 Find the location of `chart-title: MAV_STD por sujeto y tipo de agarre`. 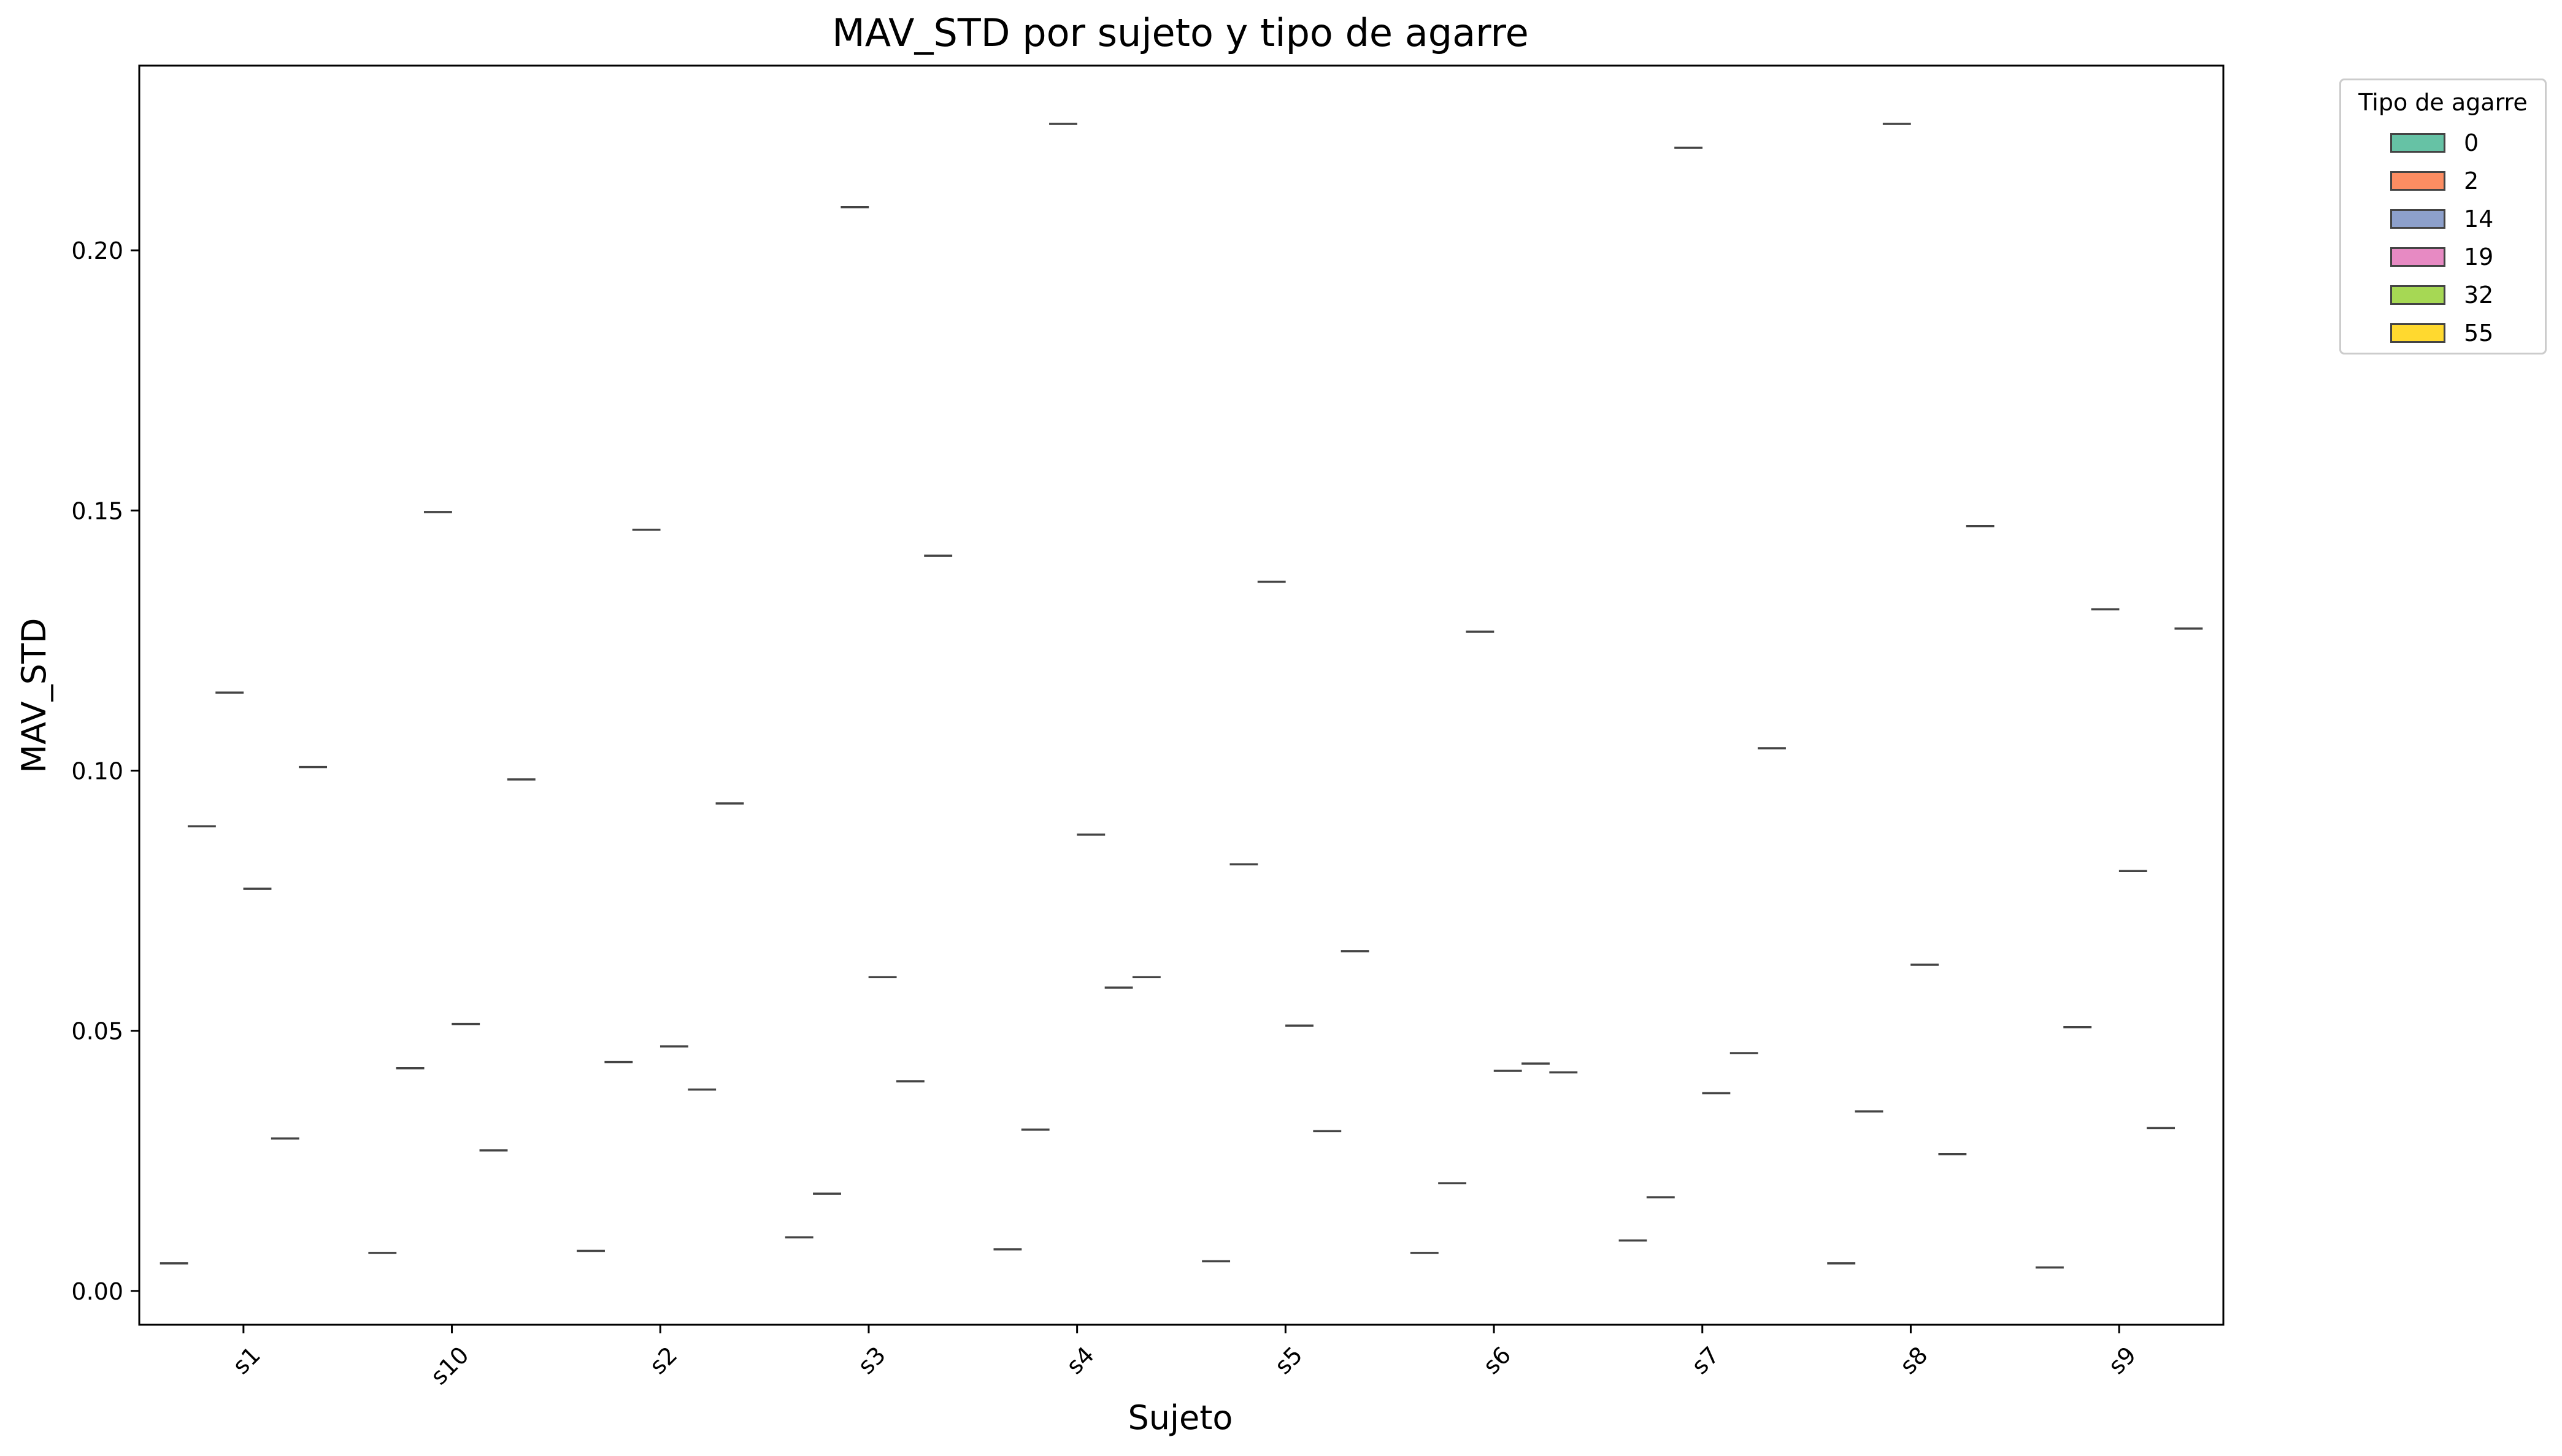

chart-title: MAV_STD por sujeto y tipo de agarre is located at coordinates (1180, 32).